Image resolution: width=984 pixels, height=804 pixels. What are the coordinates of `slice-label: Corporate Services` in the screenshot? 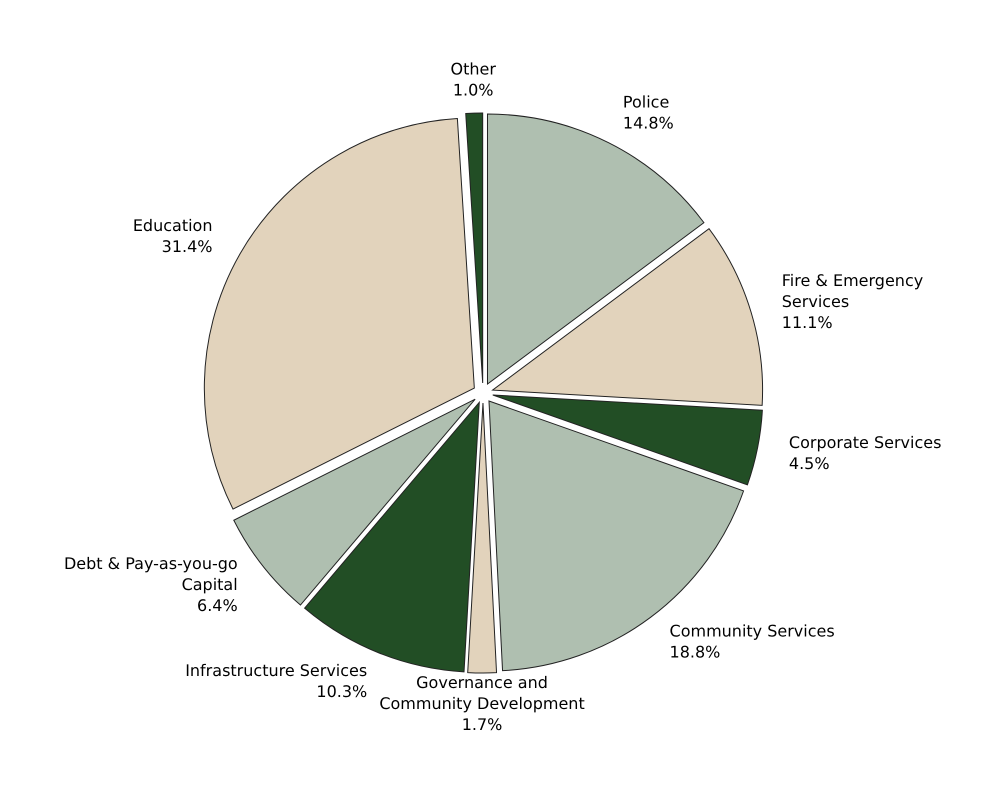 It's located at (865, 442).